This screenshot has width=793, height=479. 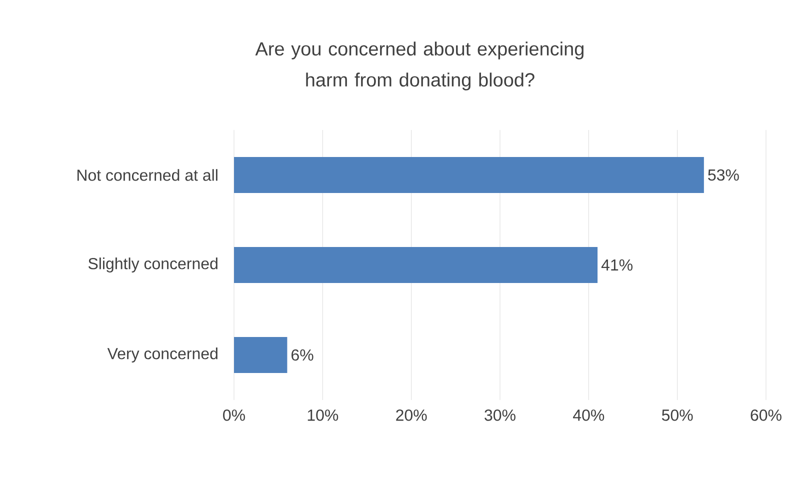 What do you see at coordinates (153, 265) in the screenshot?
I see `y-tick-label: Slightly concerned` at bounding box center [153, 265].